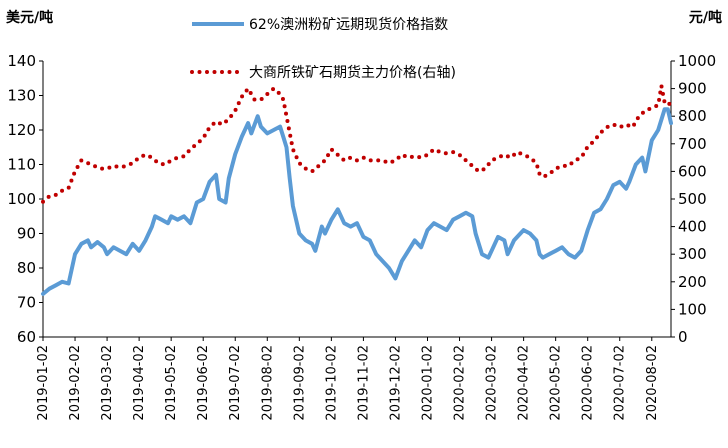 The height and width of the screenshot is (448, 728). What do you see at coordinates (139, 383) in the screenshot?
I see `x-tick-label: 2019-04-02` at bounding box center [139, 383].